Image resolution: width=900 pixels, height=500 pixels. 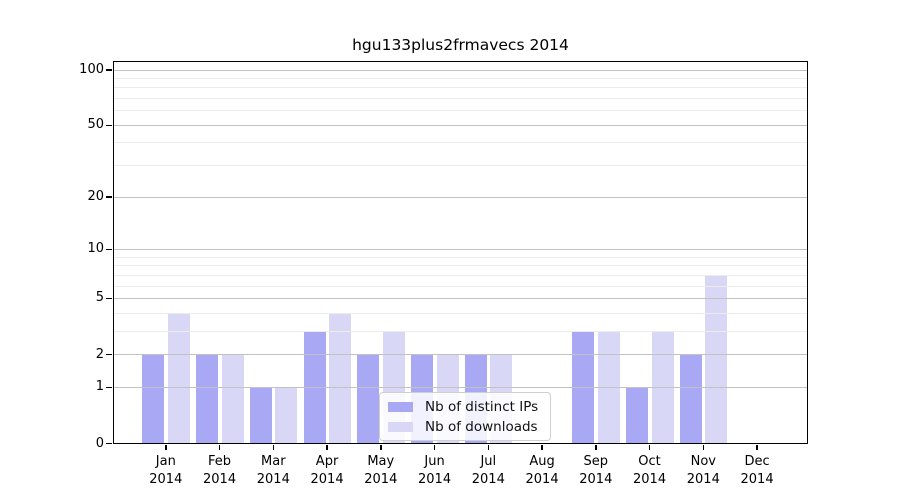 I want to click on legend-entry-downloads: Nb of downloads, so click(x=463, y=426).